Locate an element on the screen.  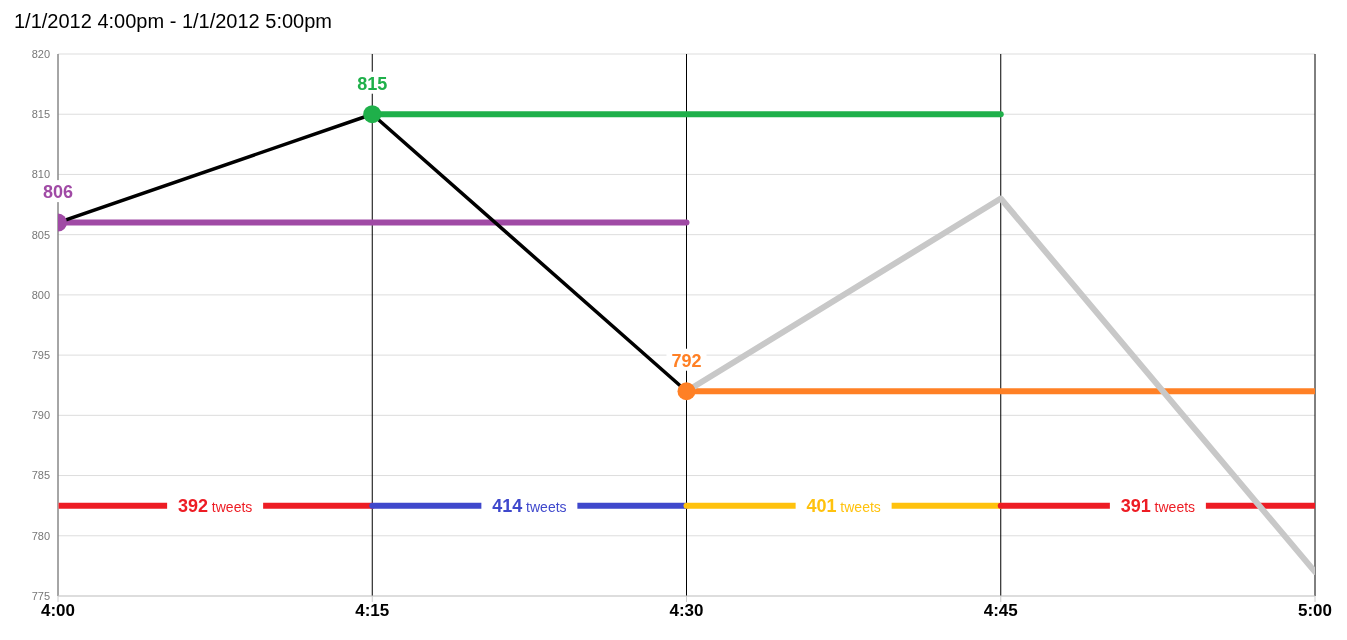
y-tick-label: 790 is located at coordinates (40, 415).